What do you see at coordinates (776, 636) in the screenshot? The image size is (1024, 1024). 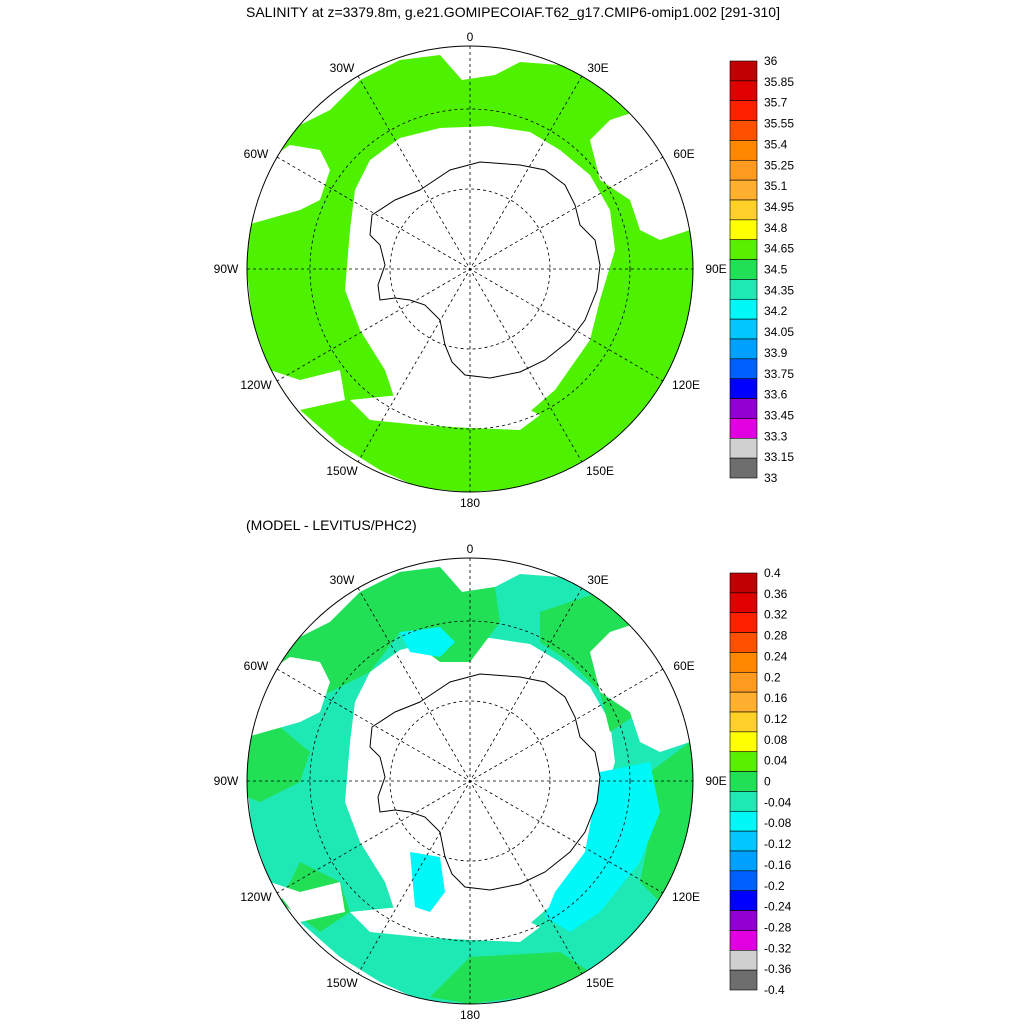 I see `bottom-colorbar-label: 0.28` at bounding box center [776, 636].